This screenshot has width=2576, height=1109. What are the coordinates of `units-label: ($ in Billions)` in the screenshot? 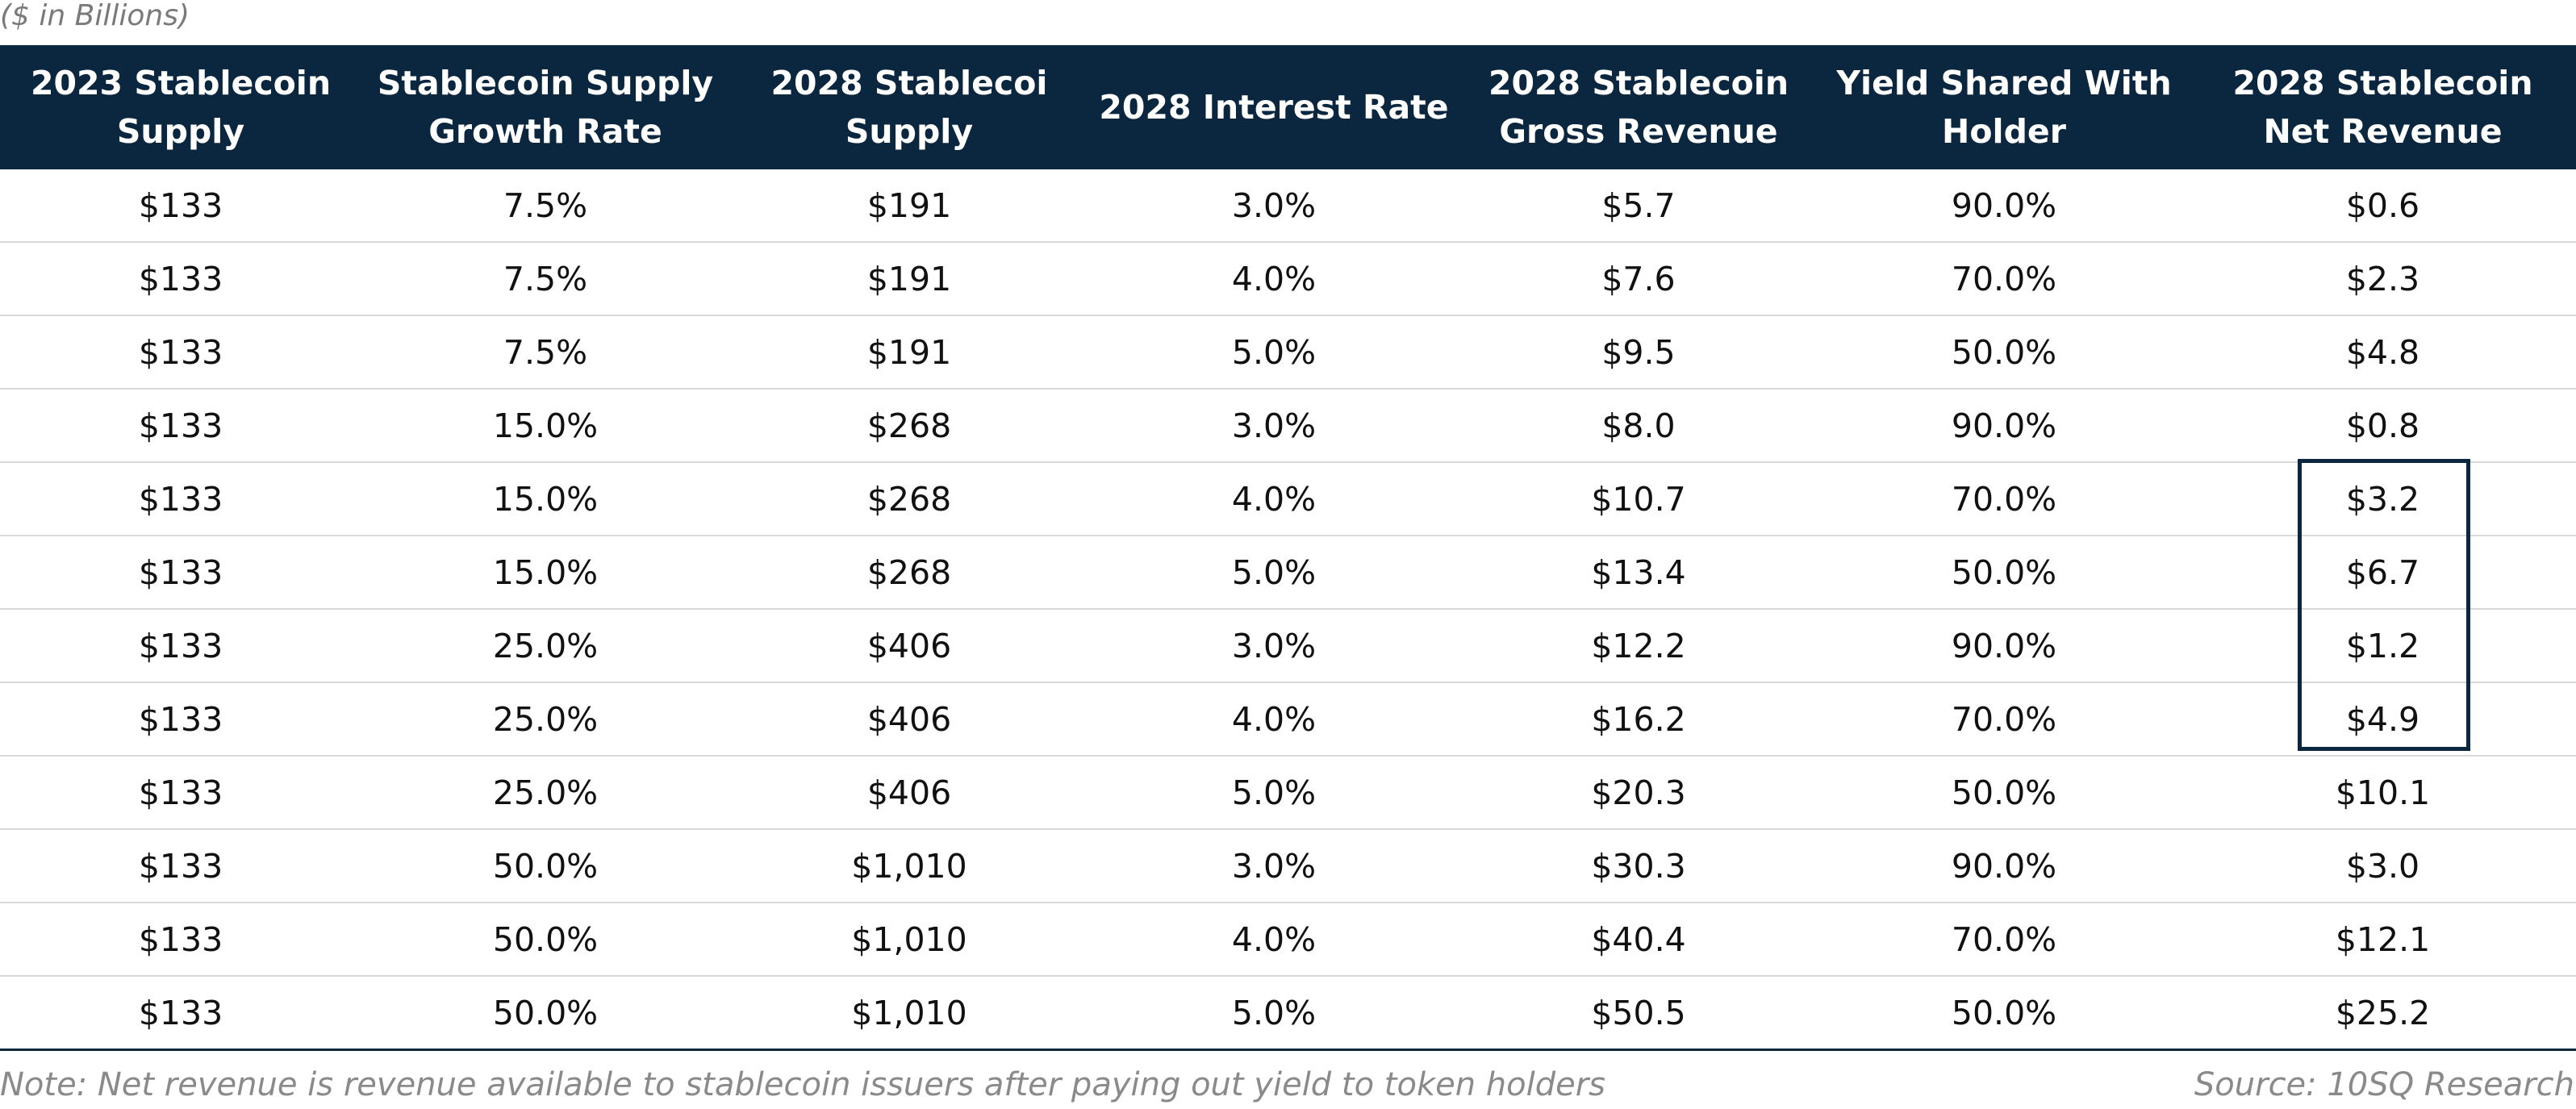 It's located at (95, 16).